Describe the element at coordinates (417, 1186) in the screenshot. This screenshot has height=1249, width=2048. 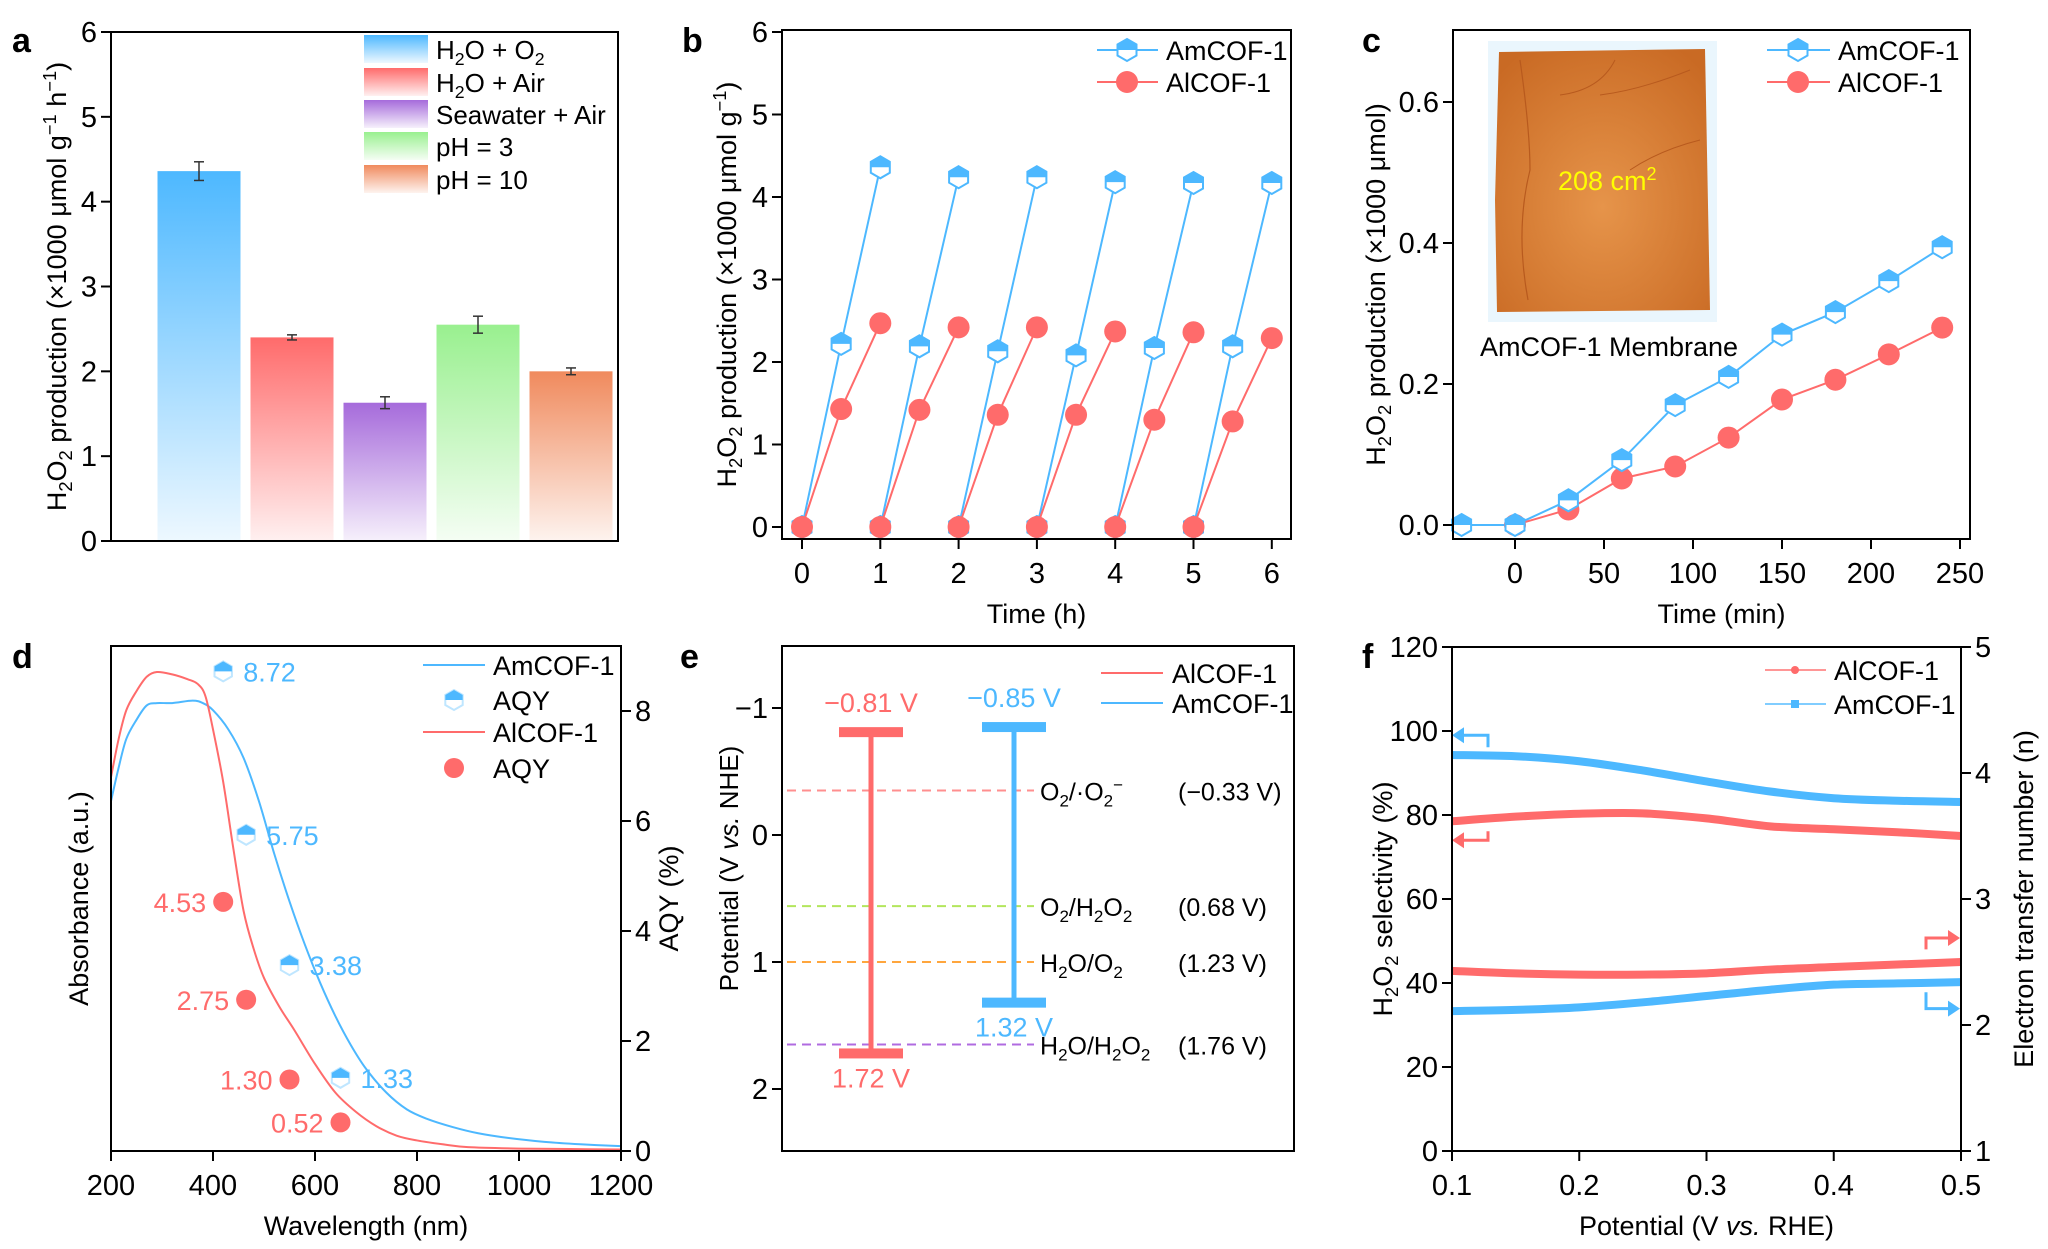
I see `x-tick-label: 800` at that location.